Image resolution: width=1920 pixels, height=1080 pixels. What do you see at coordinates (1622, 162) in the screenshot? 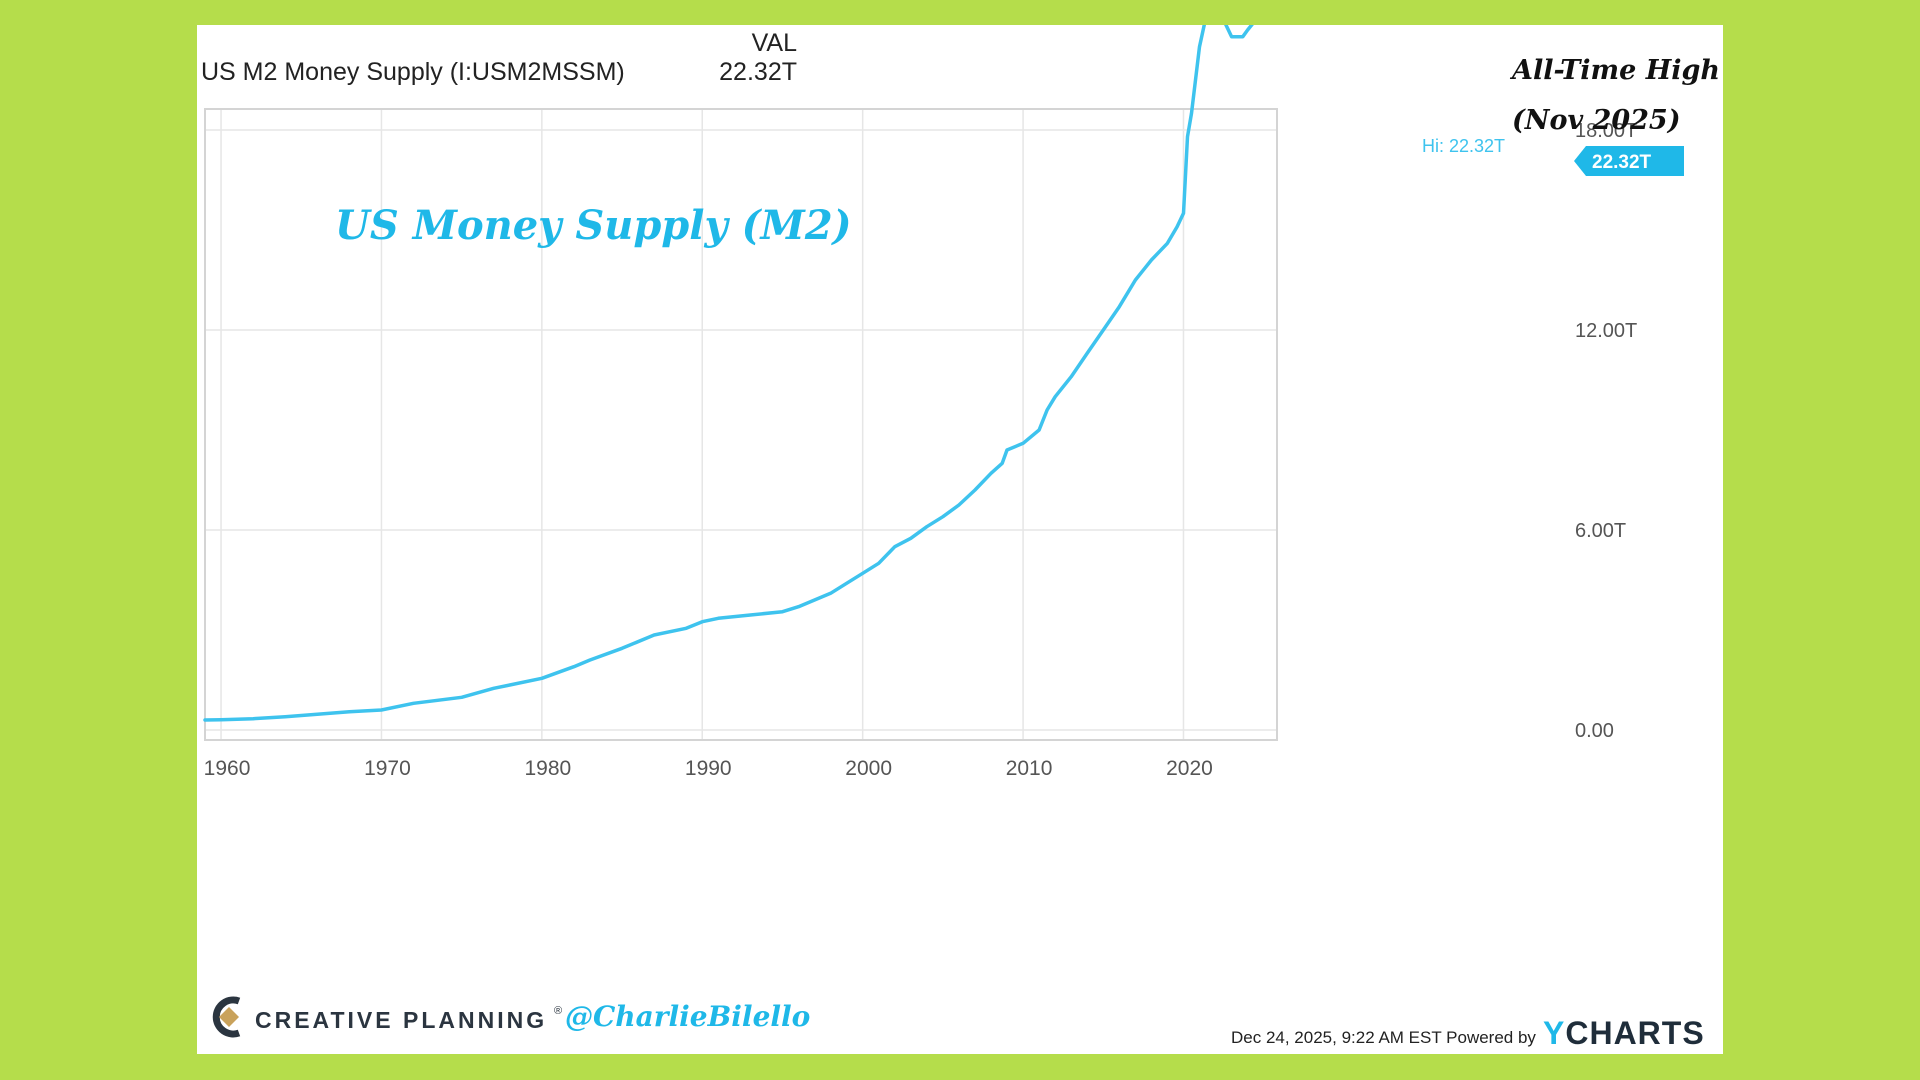
I see `last-value-text: 22.32T` at bounding box center [1622, 162].